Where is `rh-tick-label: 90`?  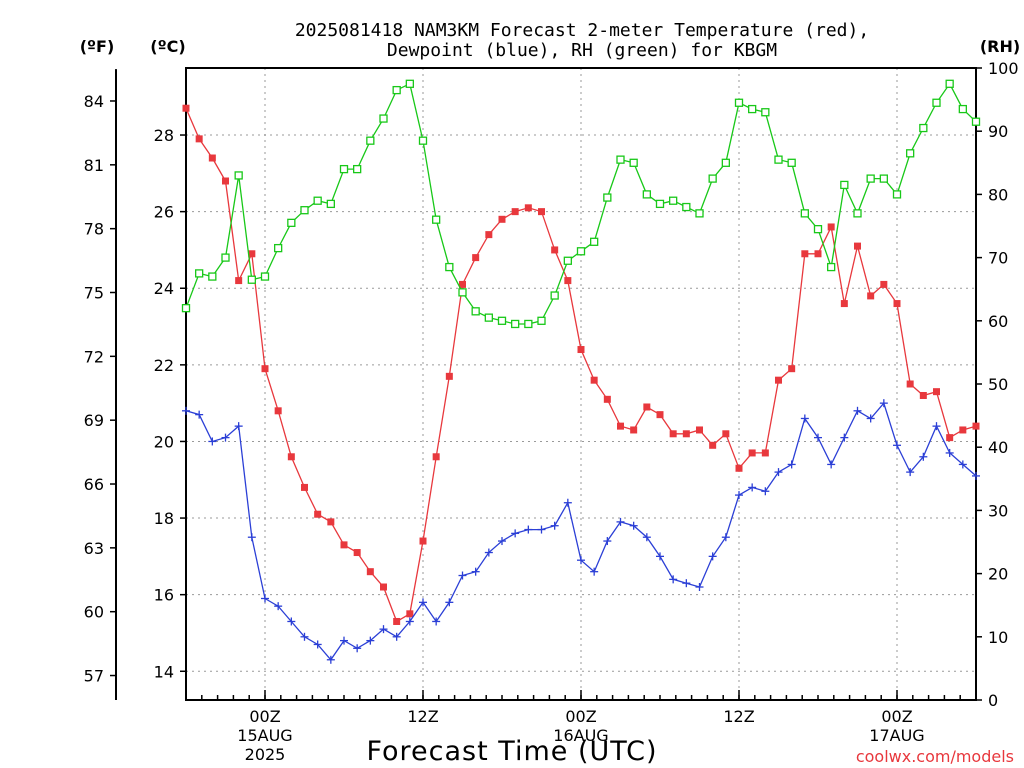 rh-tick-label: 90 is located at coordinates (998, 131).